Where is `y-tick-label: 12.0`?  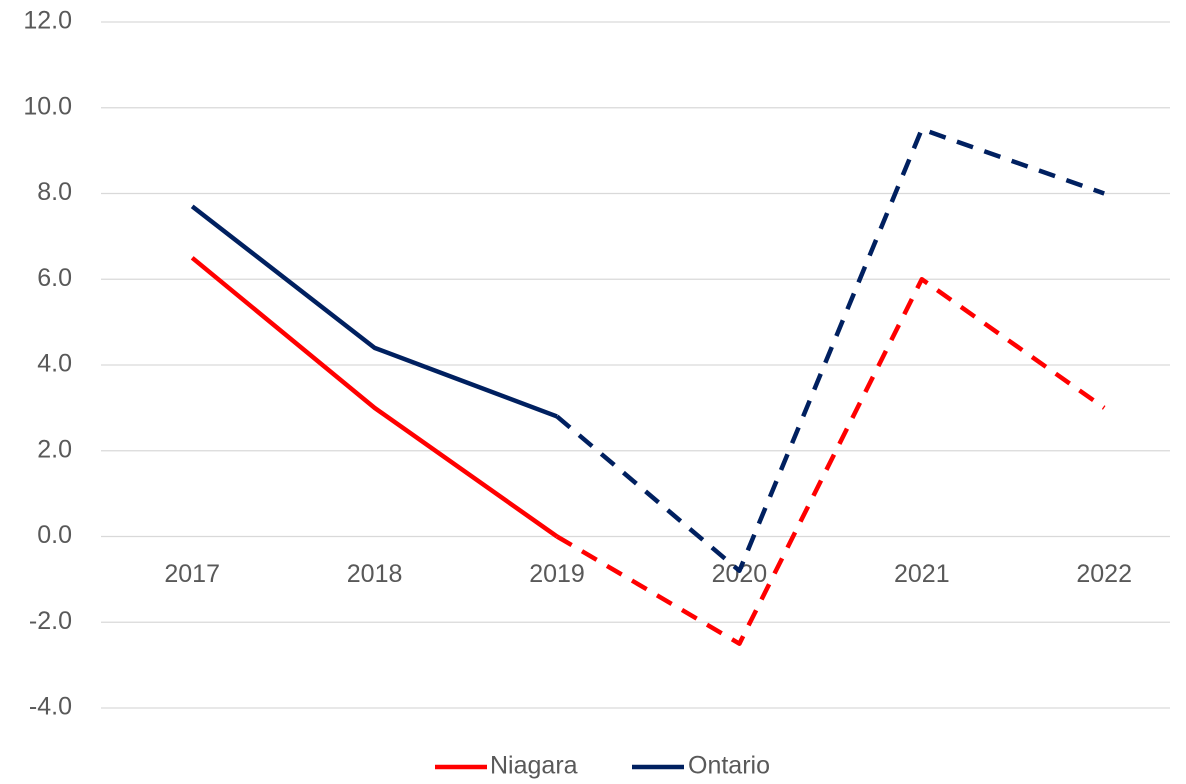
y-tick-label: 12.0 is located at coordinates (47, 21).